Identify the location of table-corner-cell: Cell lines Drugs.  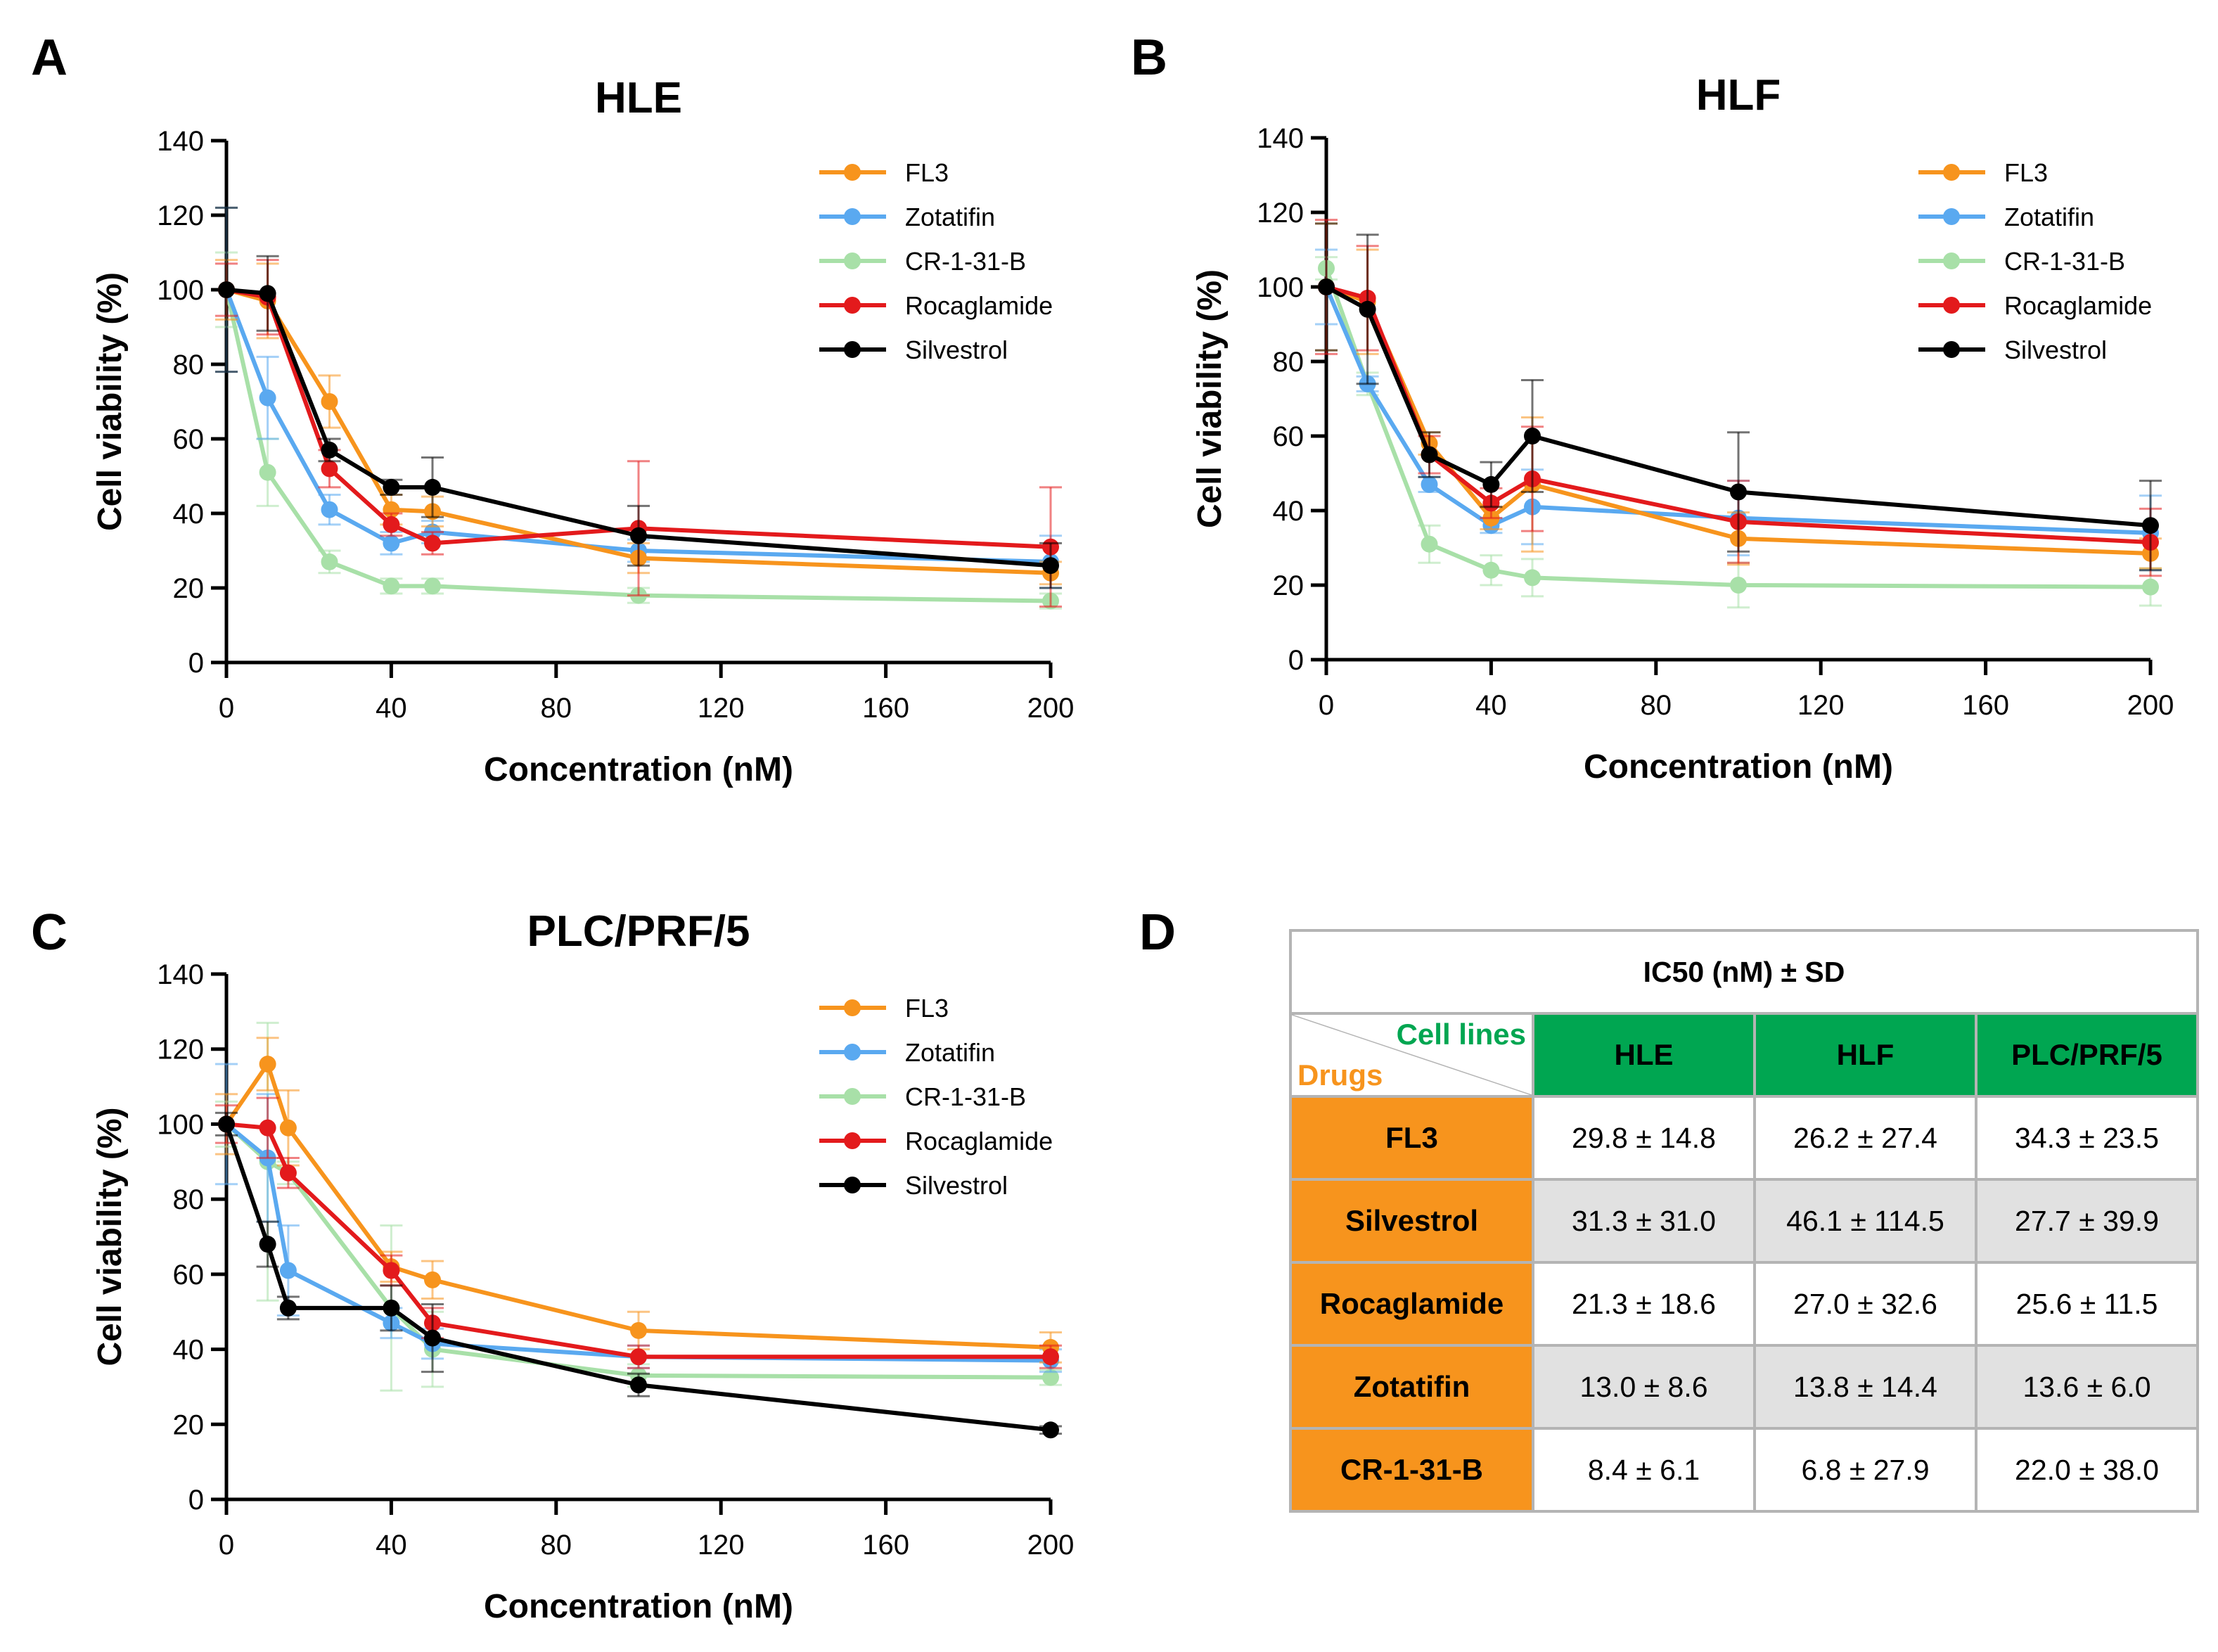
(1411, 1055).